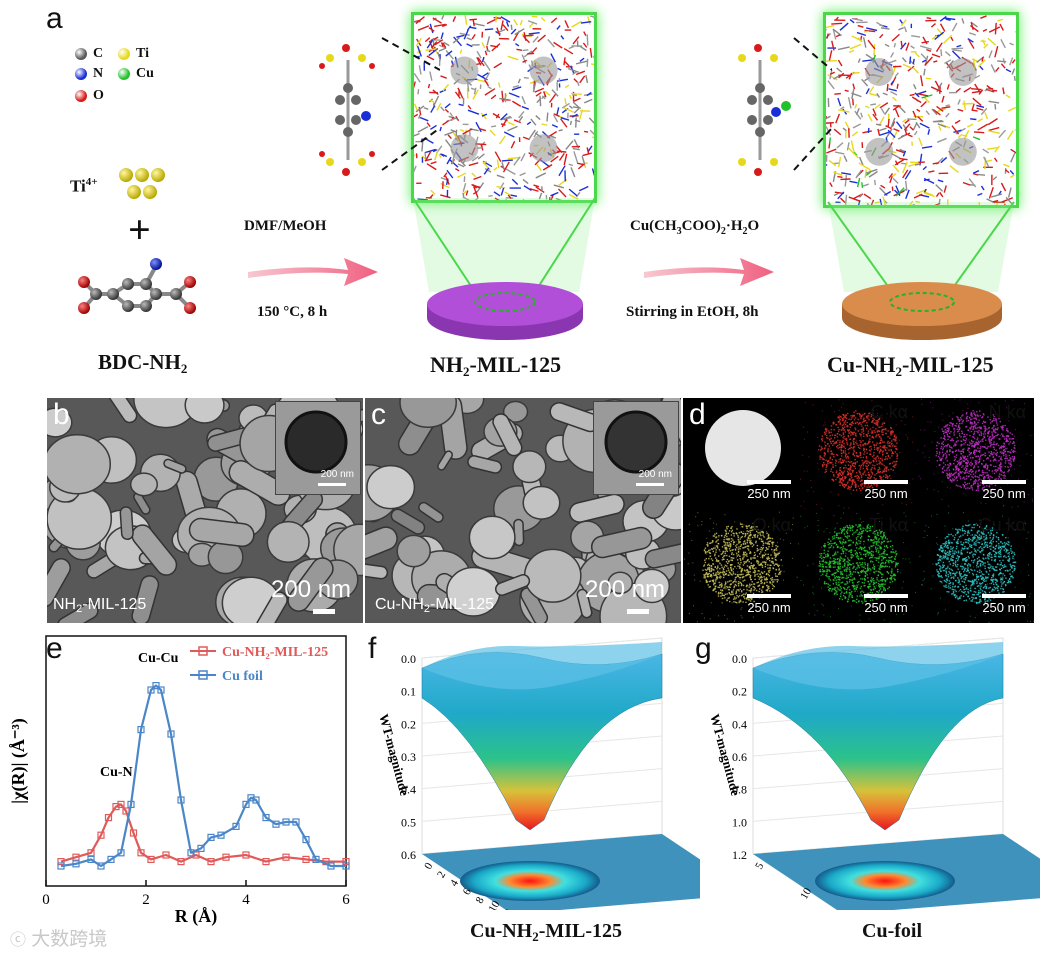 This screenshot has width=1057, height=955. What do you see at coordinates (1004, 490) in the screenshot?
I see `map-nitrogen-scale: 250 nm` at bounding box center [1004, 490].